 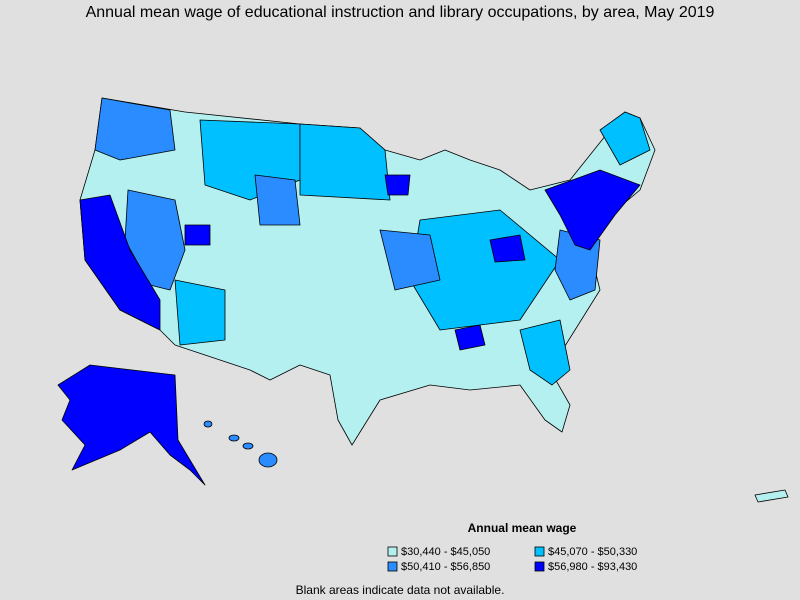 I want to click on legend-label: $30,440 - $45,050, so click(x=445, y=552).